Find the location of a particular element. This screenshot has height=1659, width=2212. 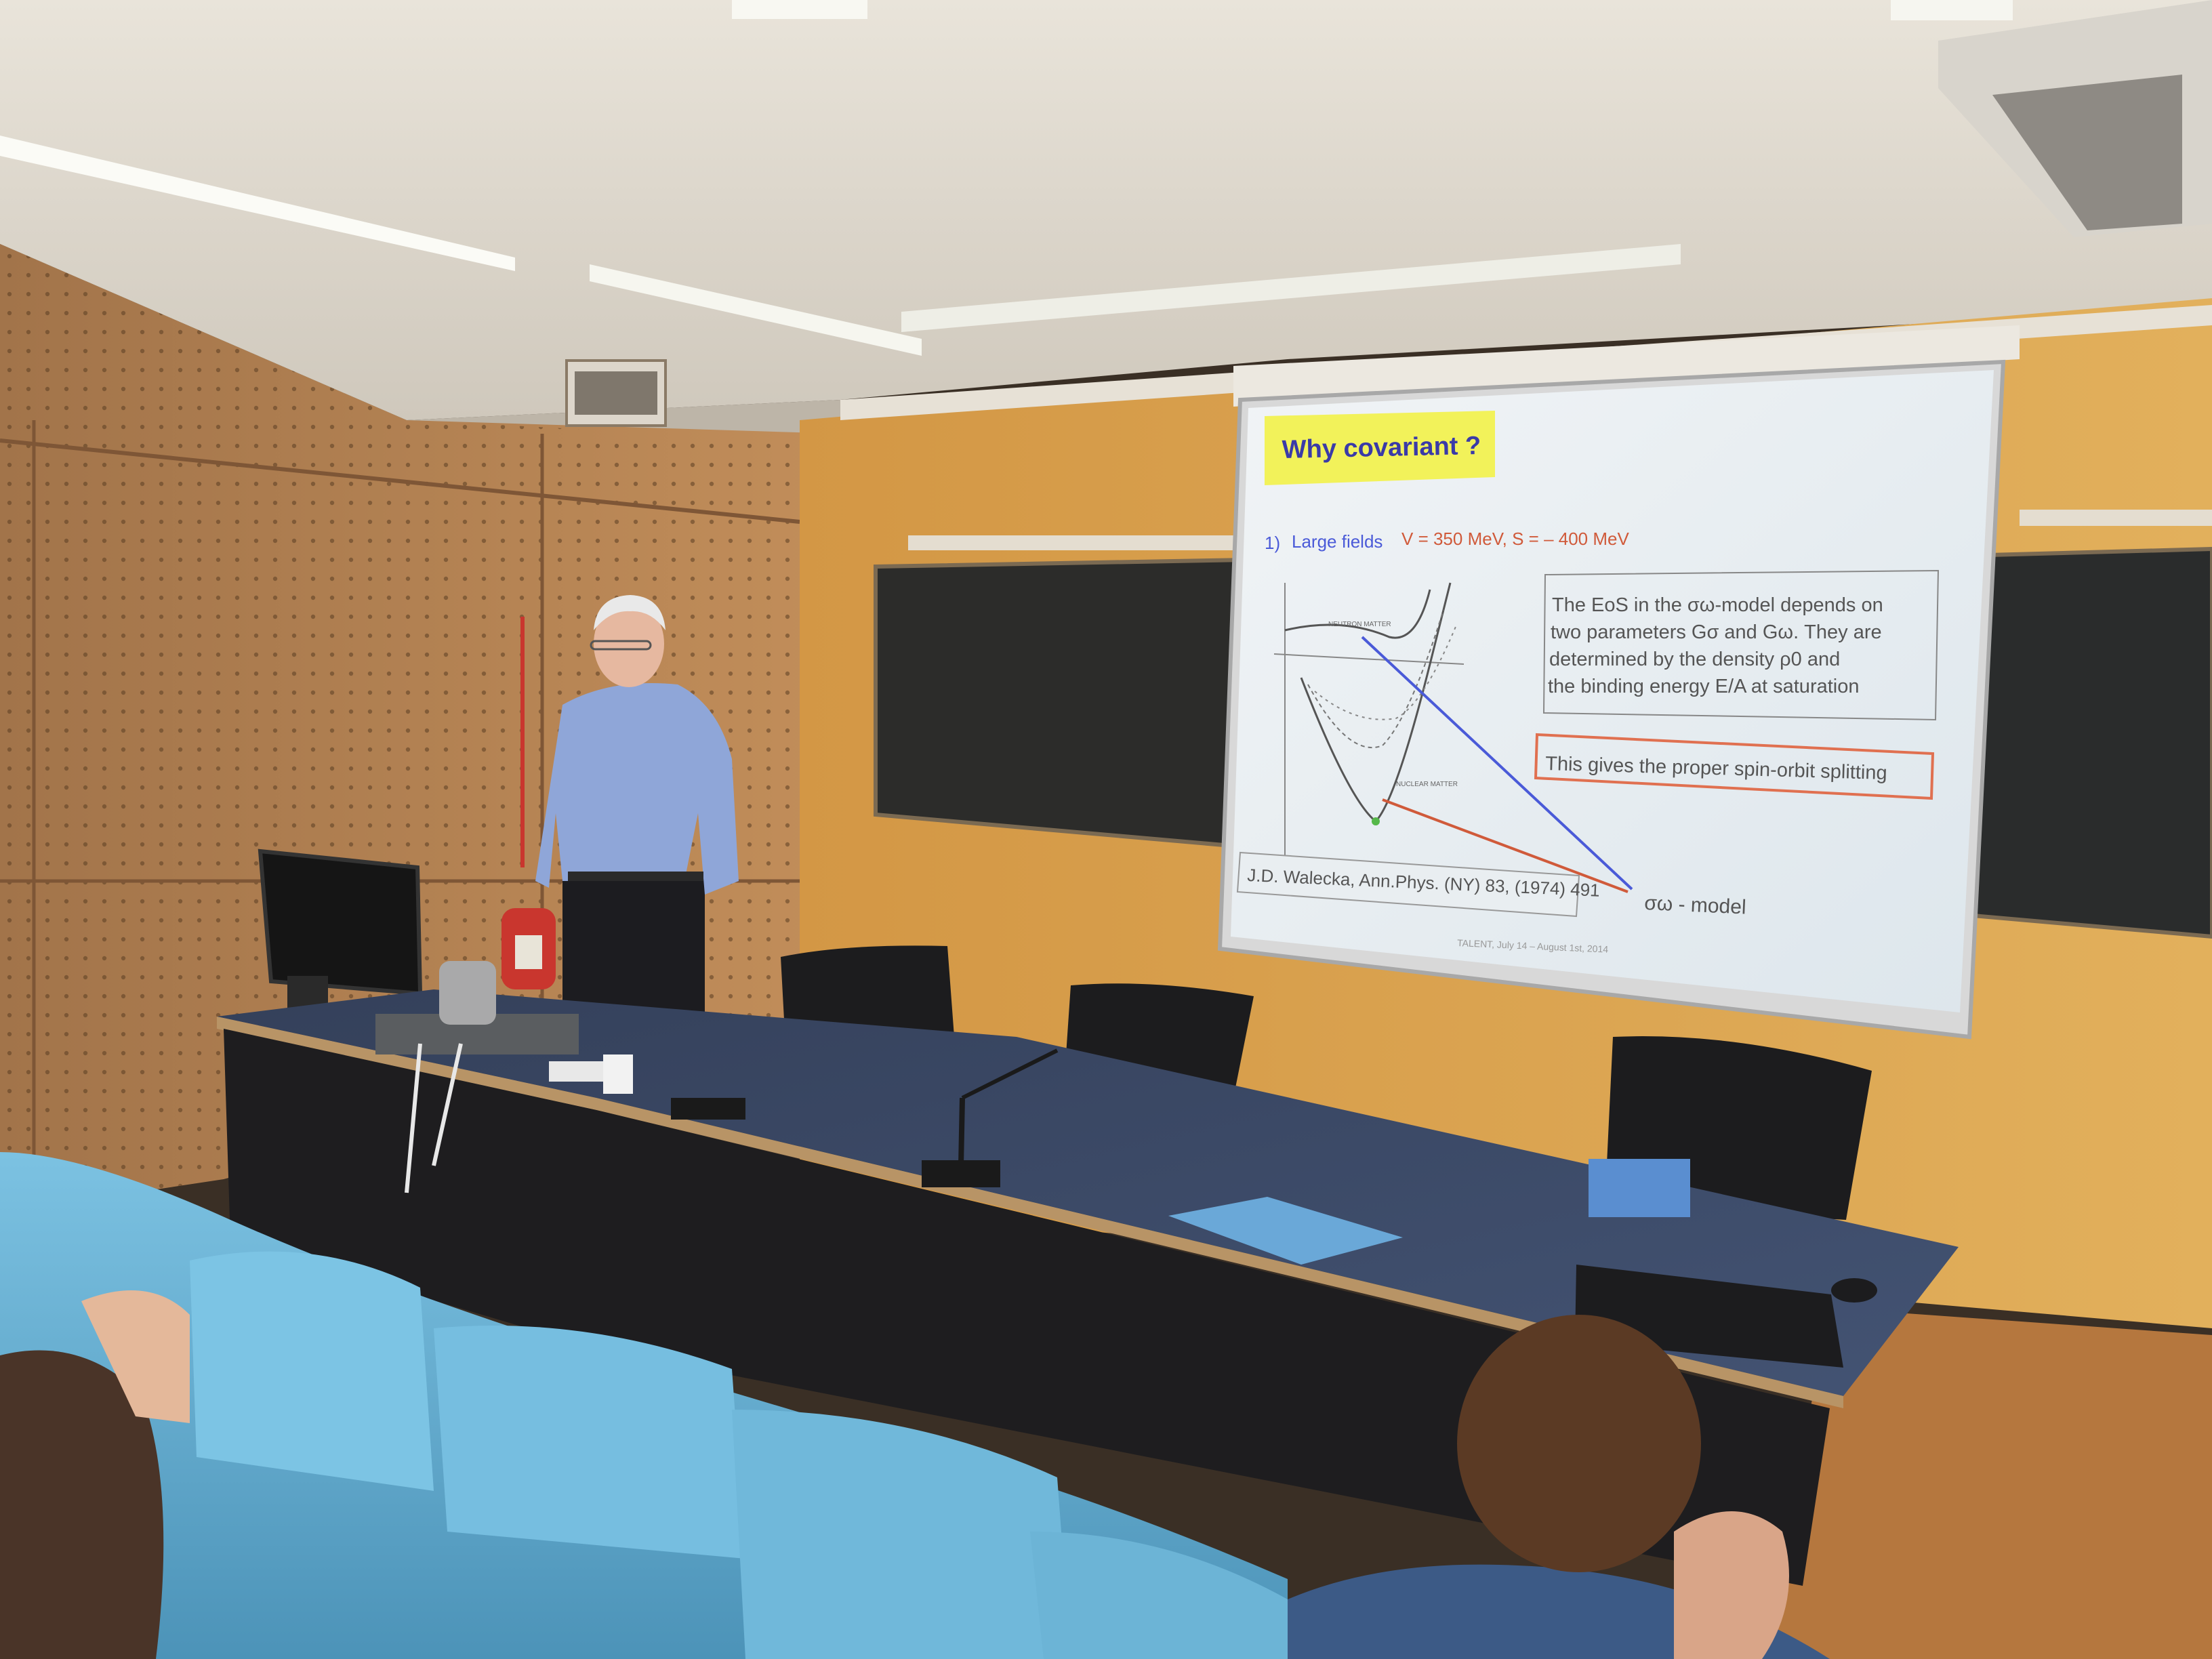

ceiling-light-right is located at coordinates (1291, 288).